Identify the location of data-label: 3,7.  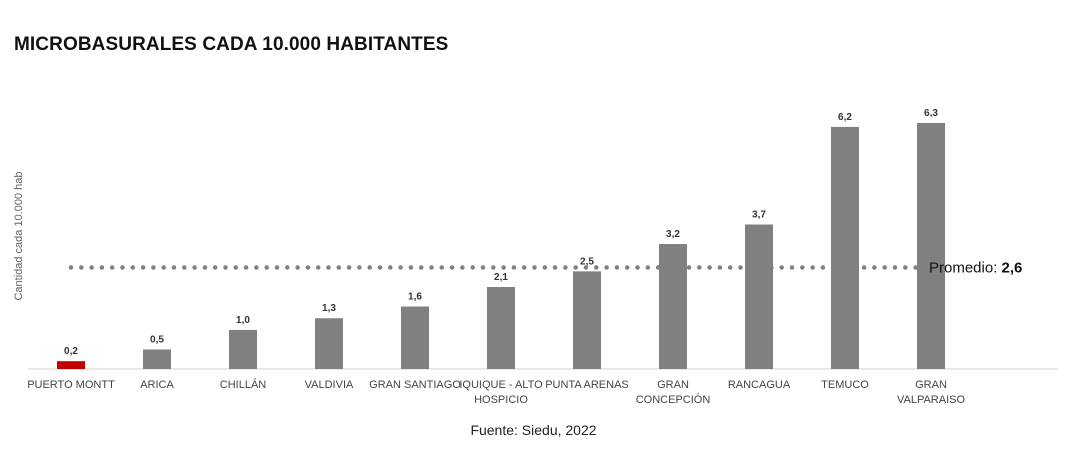
(759, 215).